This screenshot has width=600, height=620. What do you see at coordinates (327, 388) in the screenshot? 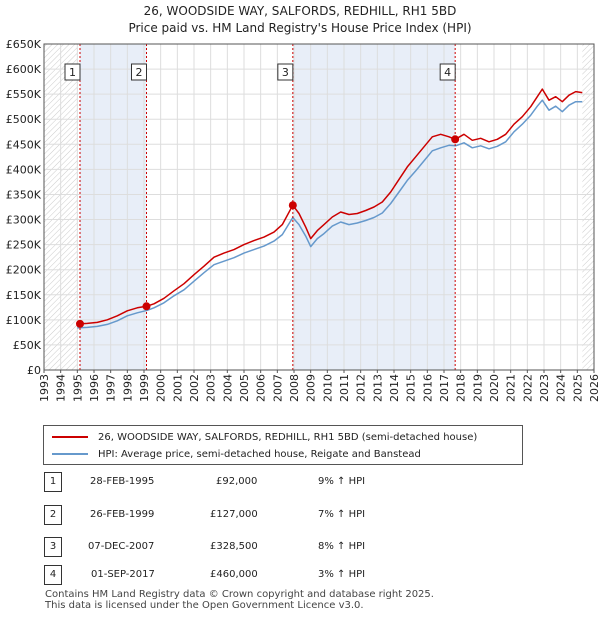
I see `x-tick-label: 2010` at bounding box center [327, 388].